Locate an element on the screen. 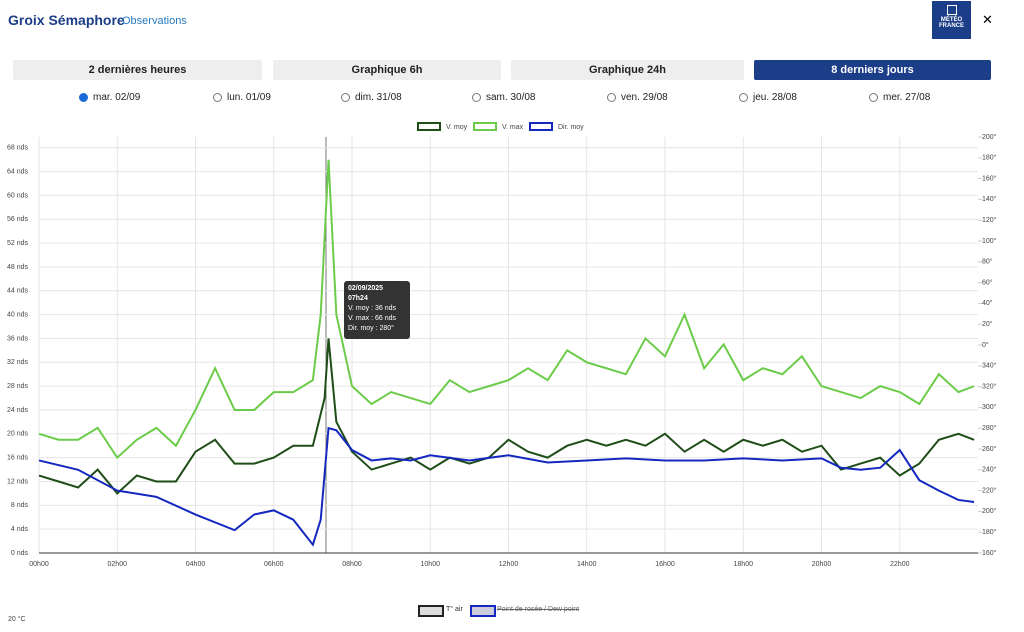  y-tick-label: 44 nds is located at coordinates (18, 291).